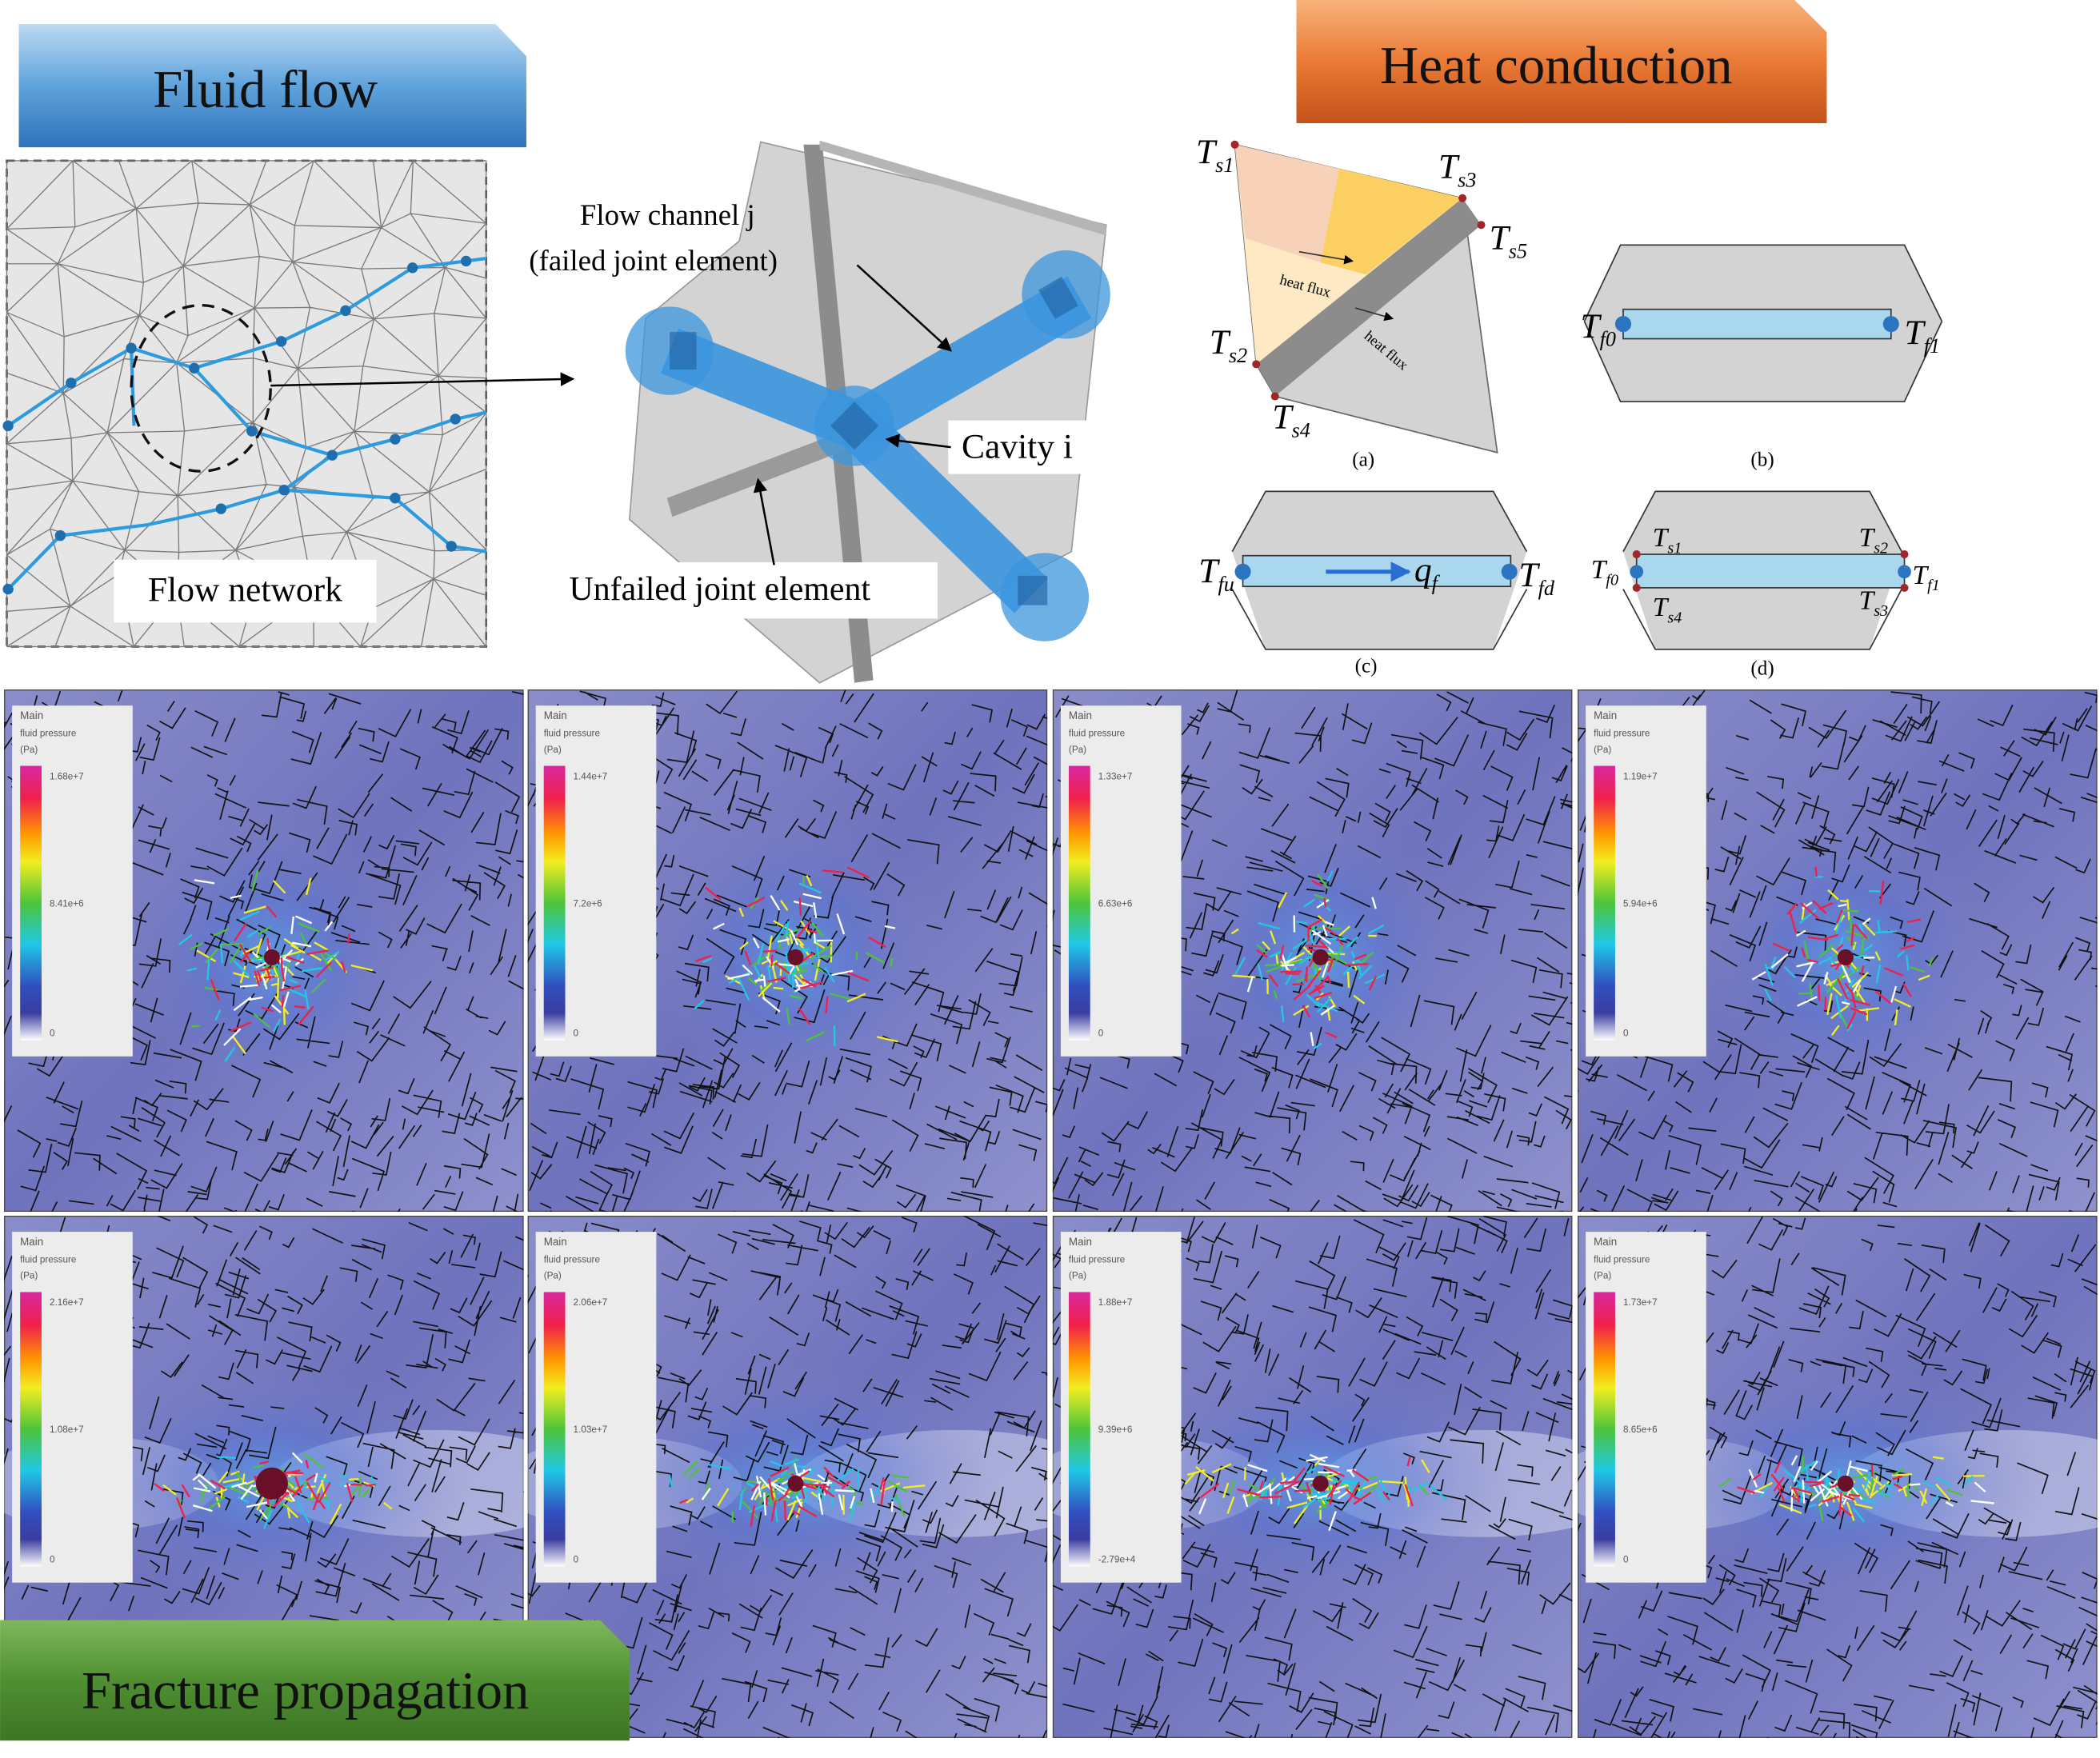 The image size is (2100, 1758). Describe the element at coordinates (667, 214) in the screenshot. I see `channel-label: Flow channel j` at that location.